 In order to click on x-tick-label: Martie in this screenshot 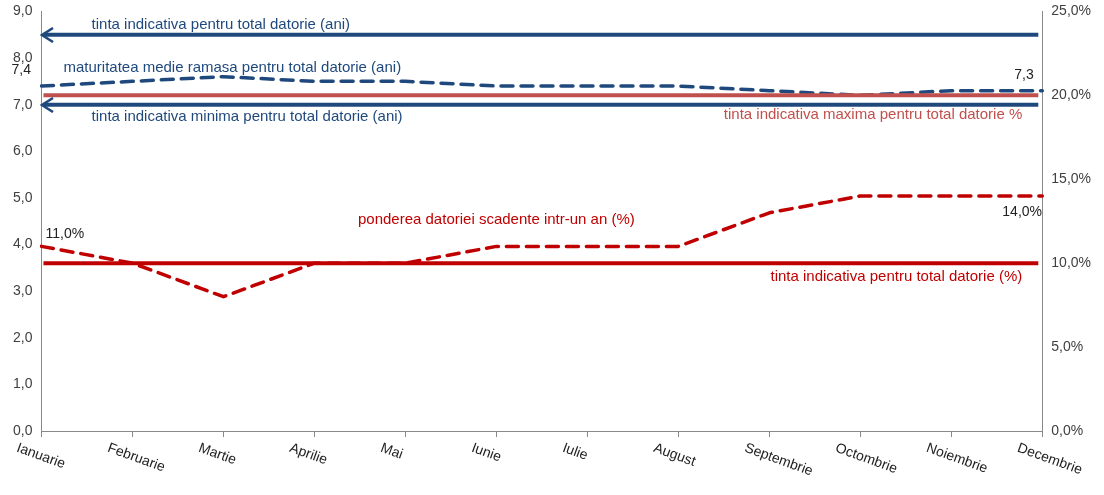, I will do `click(217, 453)`.